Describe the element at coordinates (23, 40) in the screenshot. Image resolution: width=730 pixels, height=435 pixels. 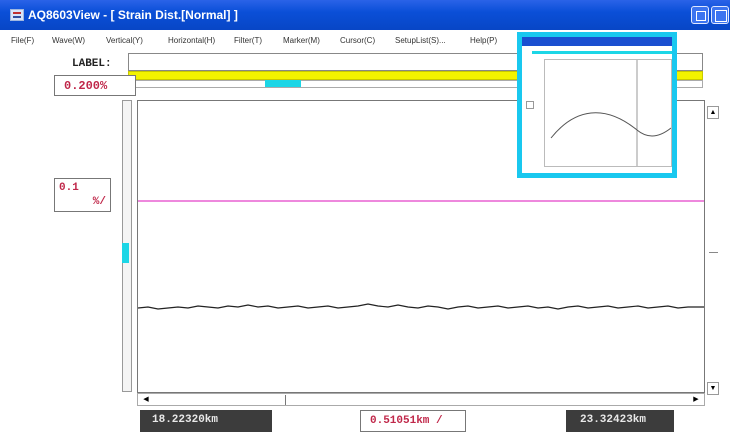
I see `menu-file: File(F)` at that location.